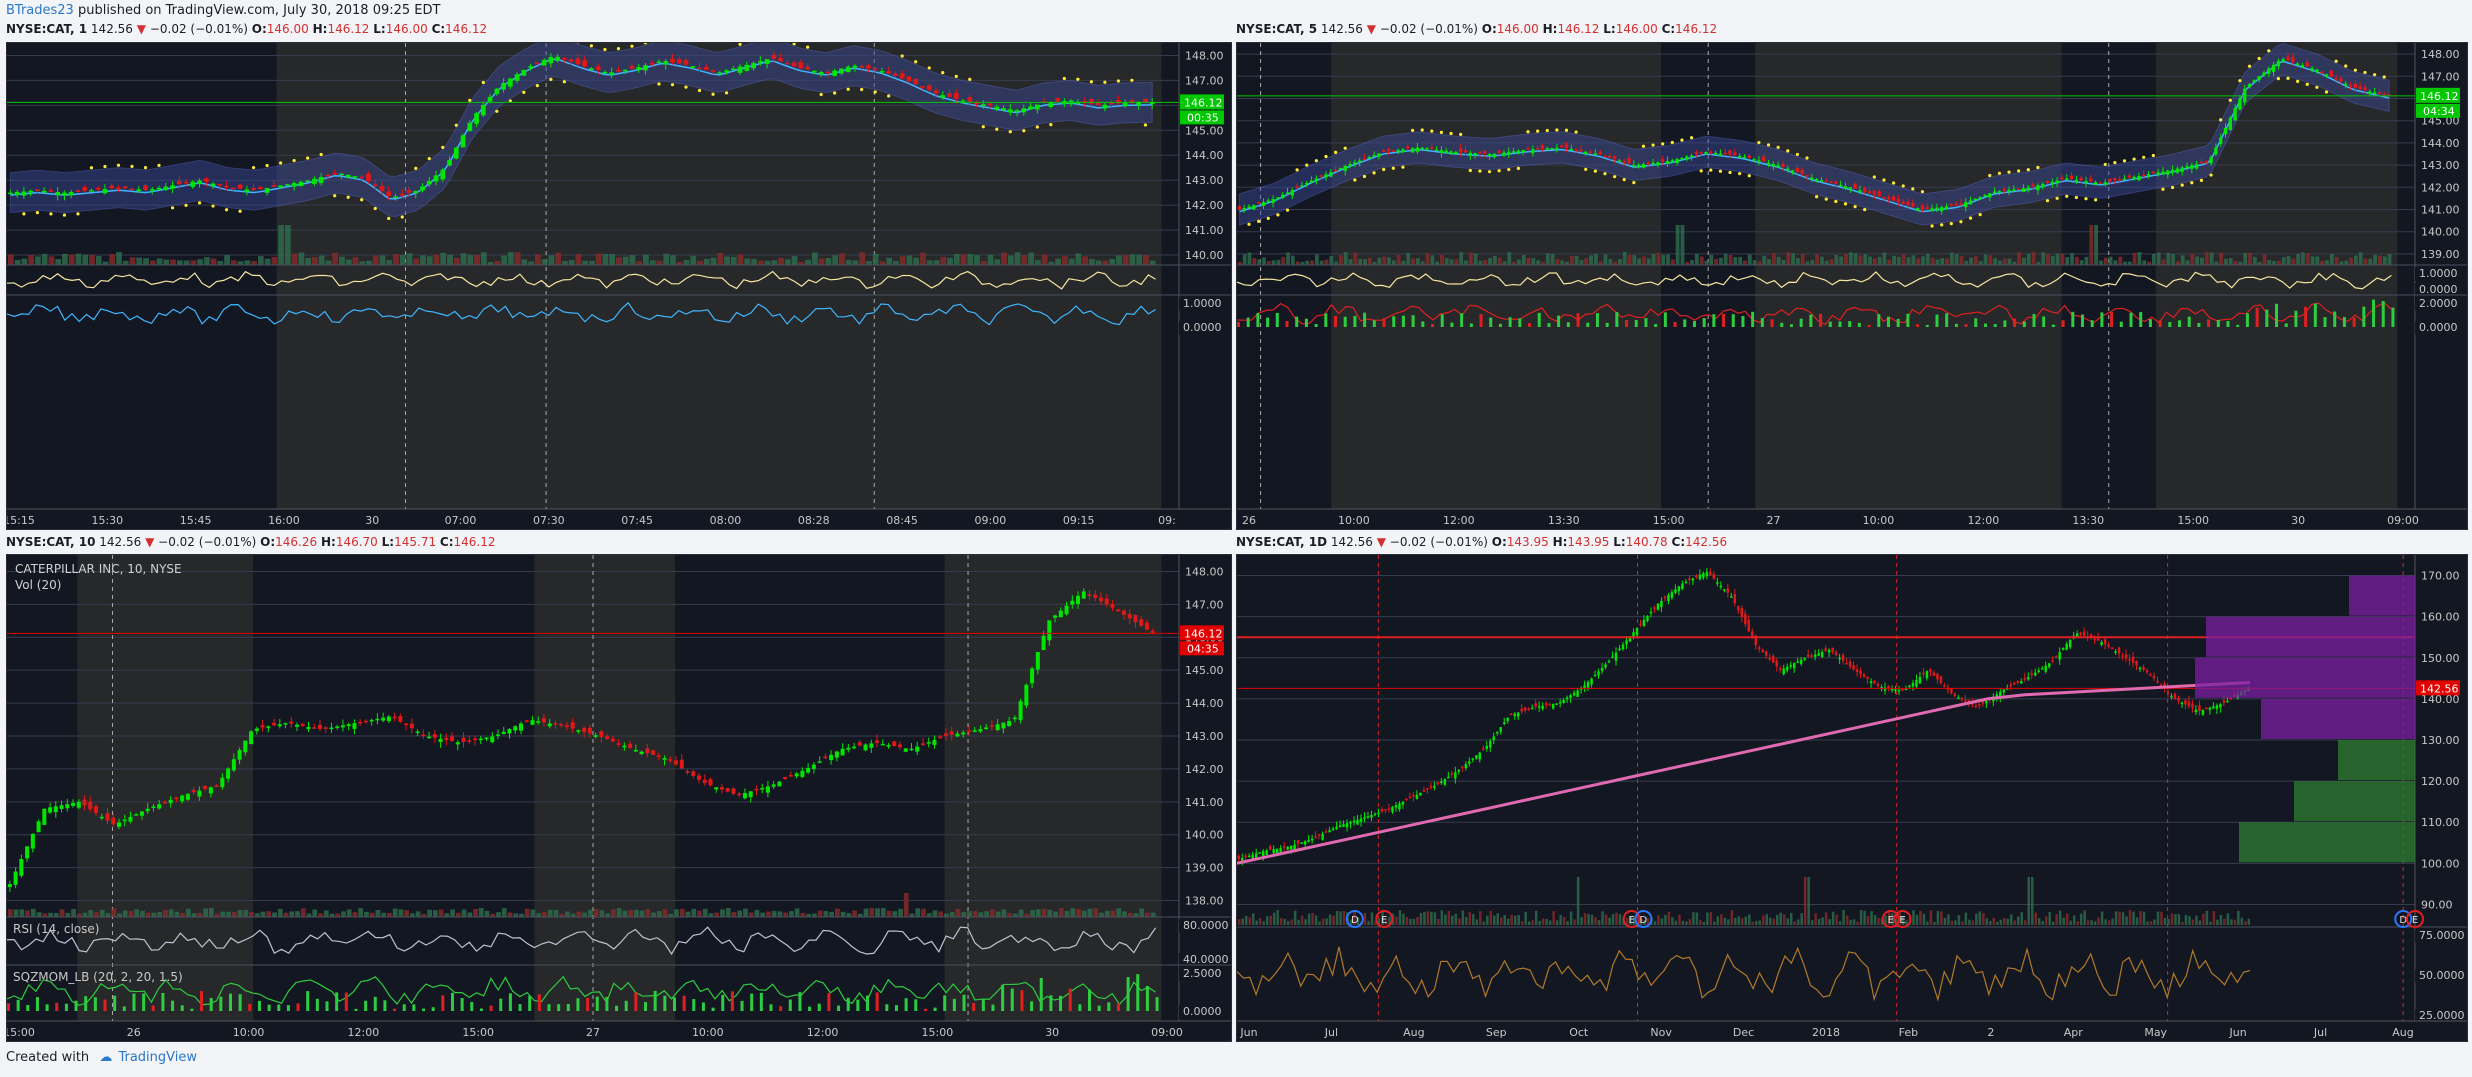  What do you see at coordinates (2440, 254) in the screenshot?
I see `price-tick-label: 139.00` at bounding box center [2440, 254].